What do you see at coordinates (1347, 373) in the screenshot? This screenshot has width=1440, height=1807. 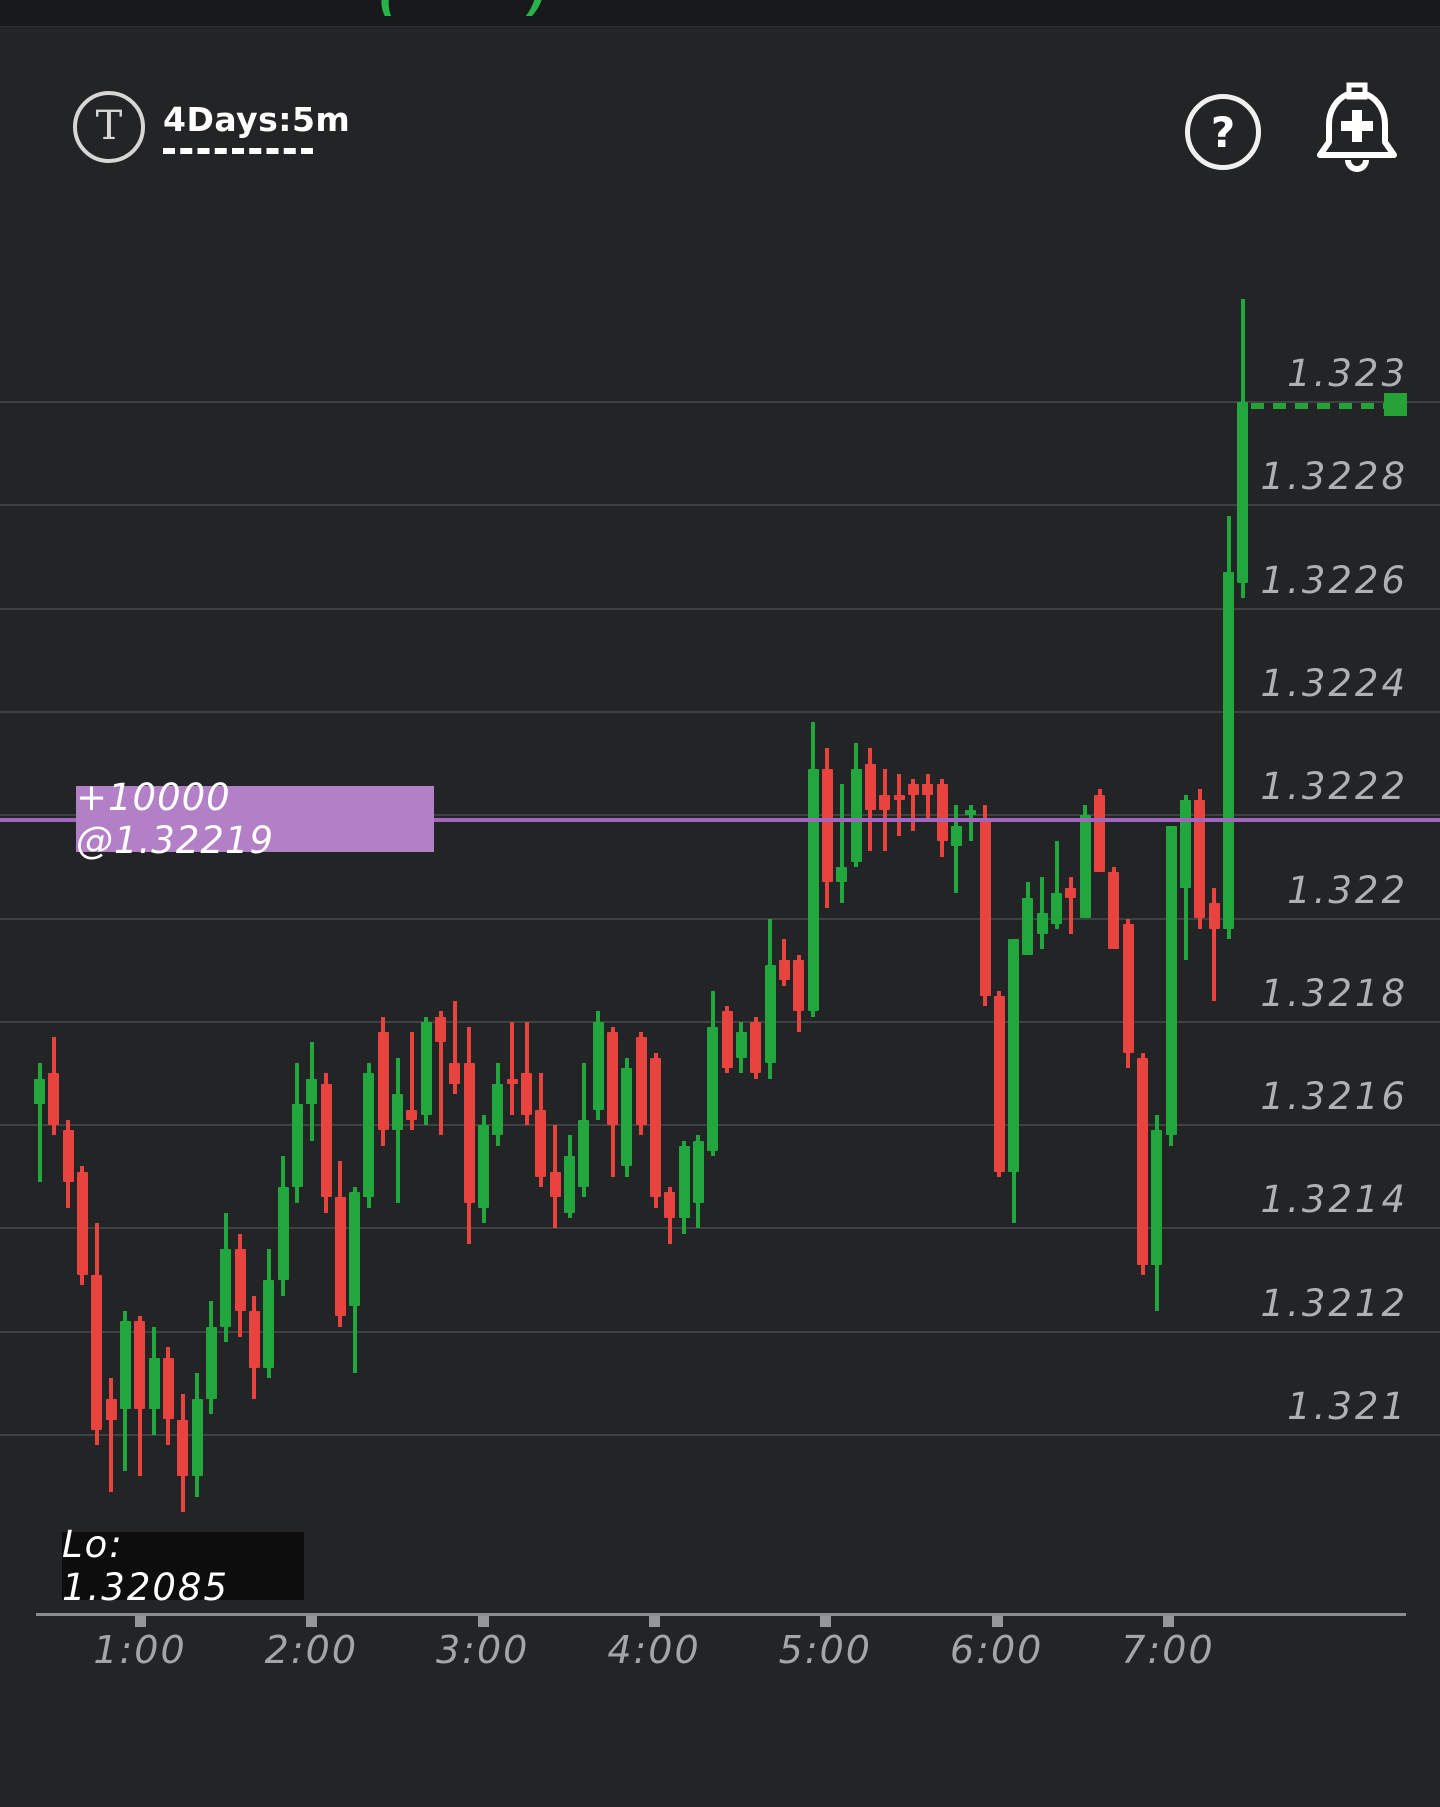 I see `y-axis-label: 1.323` at bounding box center [1347, 373].